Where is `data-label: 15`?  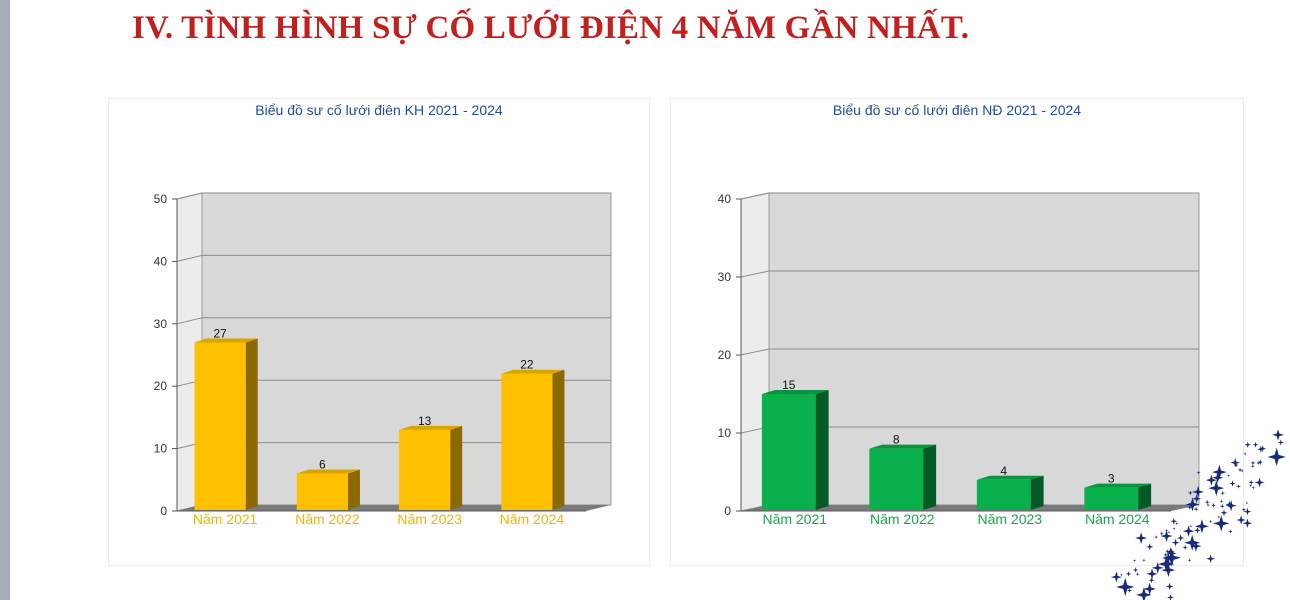 data-label: 15 is located at coordinates (789, 385).